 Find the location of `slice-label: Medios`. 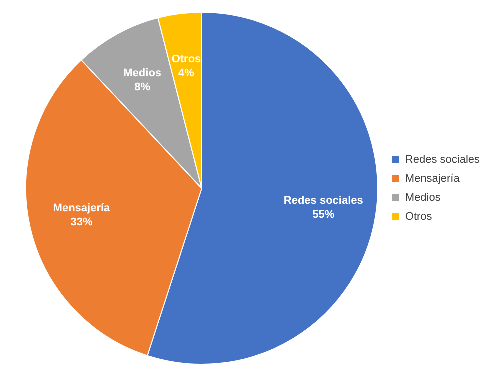

slice-label: Medios is located at coordinates (143, 74).